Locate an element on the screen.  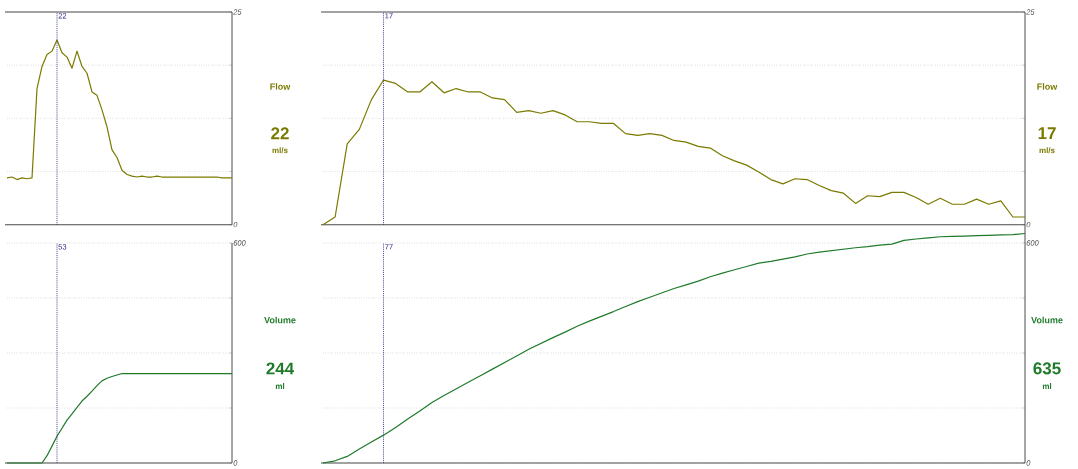
text: 244 is located at coordinates (280, 368).